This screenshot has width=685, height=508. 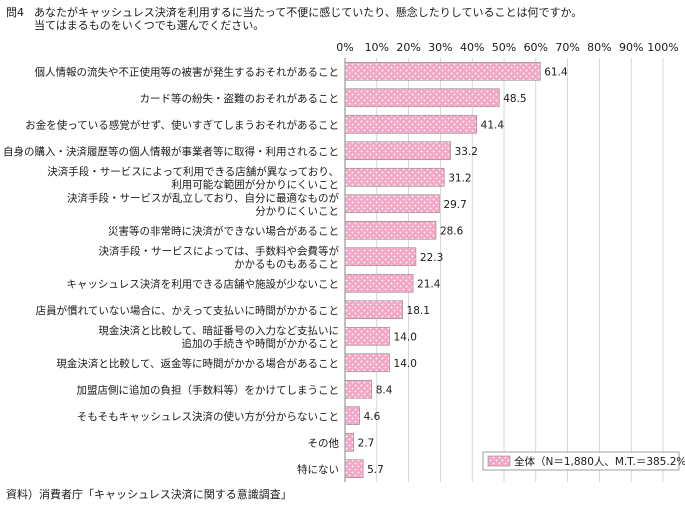 I want to click on source-note: 資料）消費者庁「キャッシュレス決済に関する意識調査」, so click(x=149, y=494).